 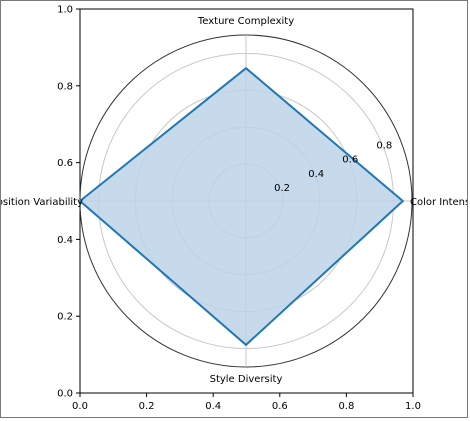 I want to click on y-tick-label: 0.6, so click(x=65, y=163).